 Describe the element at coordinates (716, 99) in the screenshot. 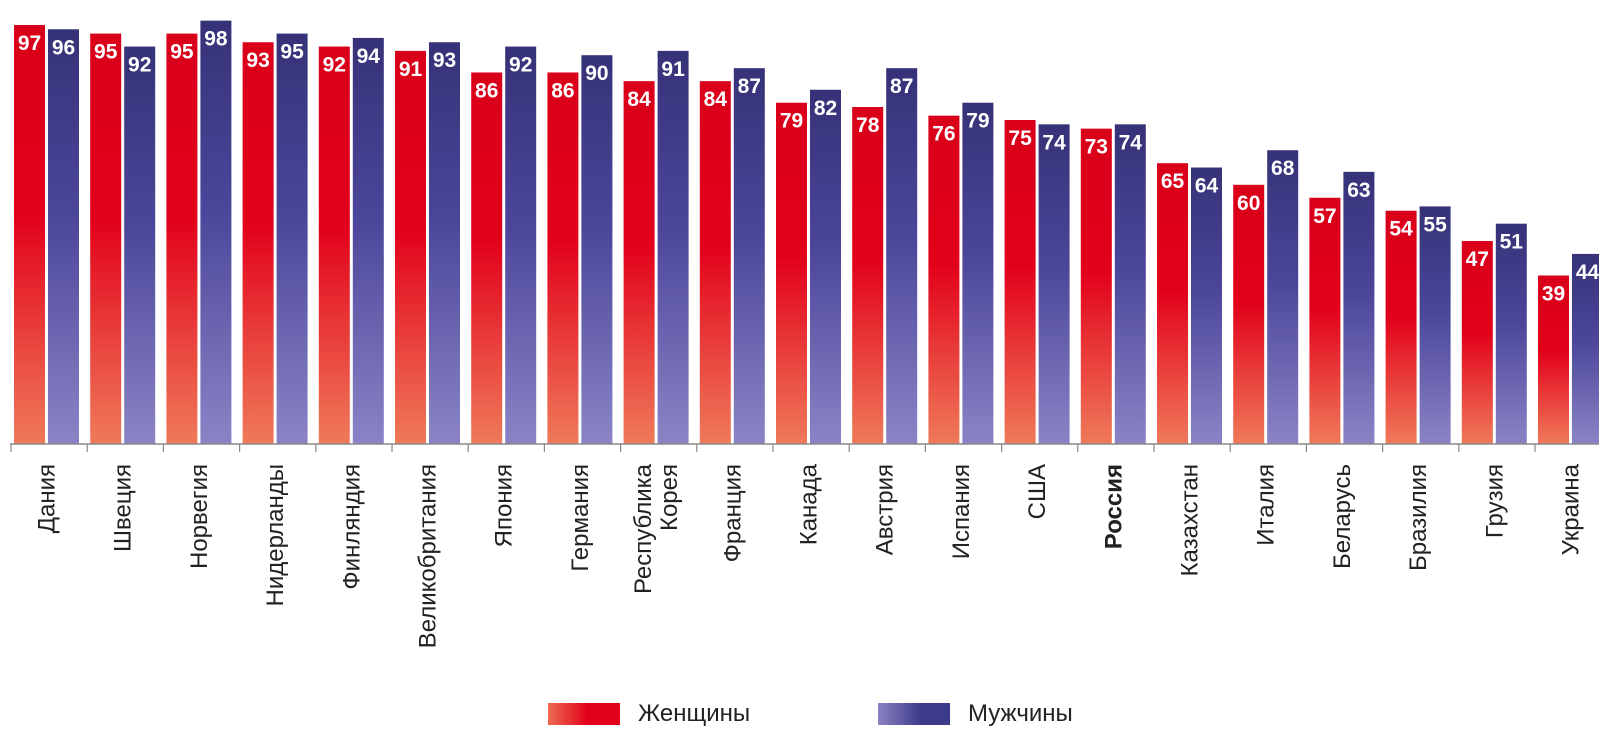

I see `value-label-women-9: 84` at that location.